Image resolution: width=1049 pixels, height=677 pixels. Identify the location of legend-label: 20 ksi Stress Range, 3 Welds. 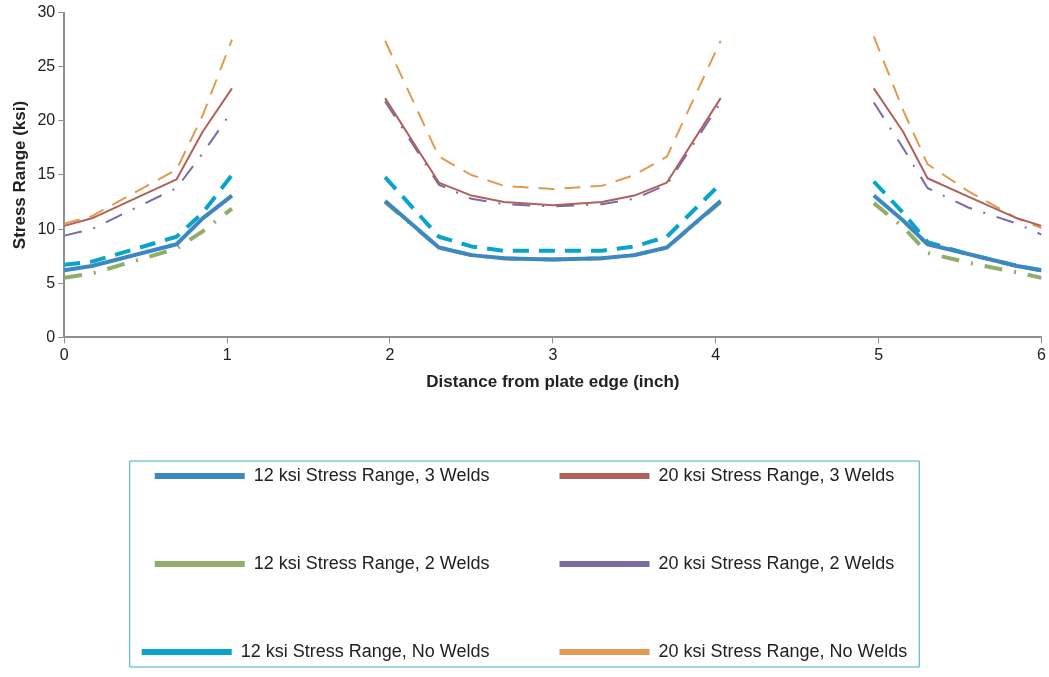
(776, 474).